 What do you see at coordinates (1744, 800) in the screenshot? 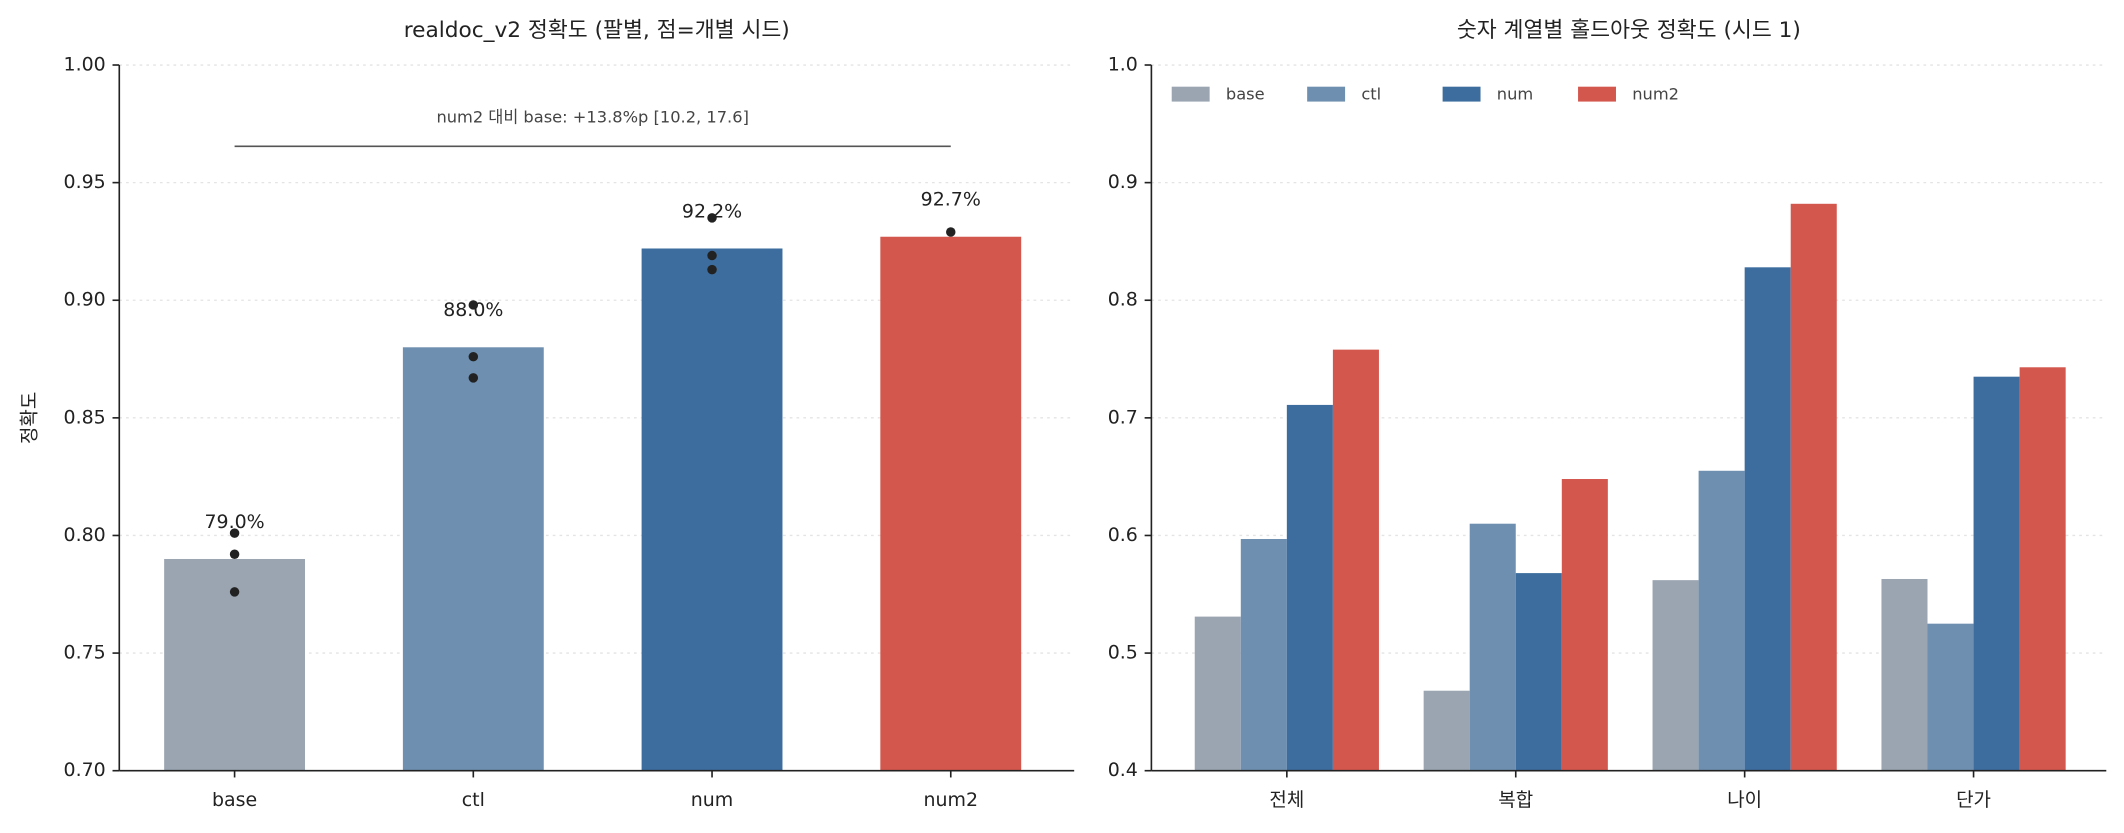
I see `x-tick-label: 나이` at bounding box center [1744, 800].